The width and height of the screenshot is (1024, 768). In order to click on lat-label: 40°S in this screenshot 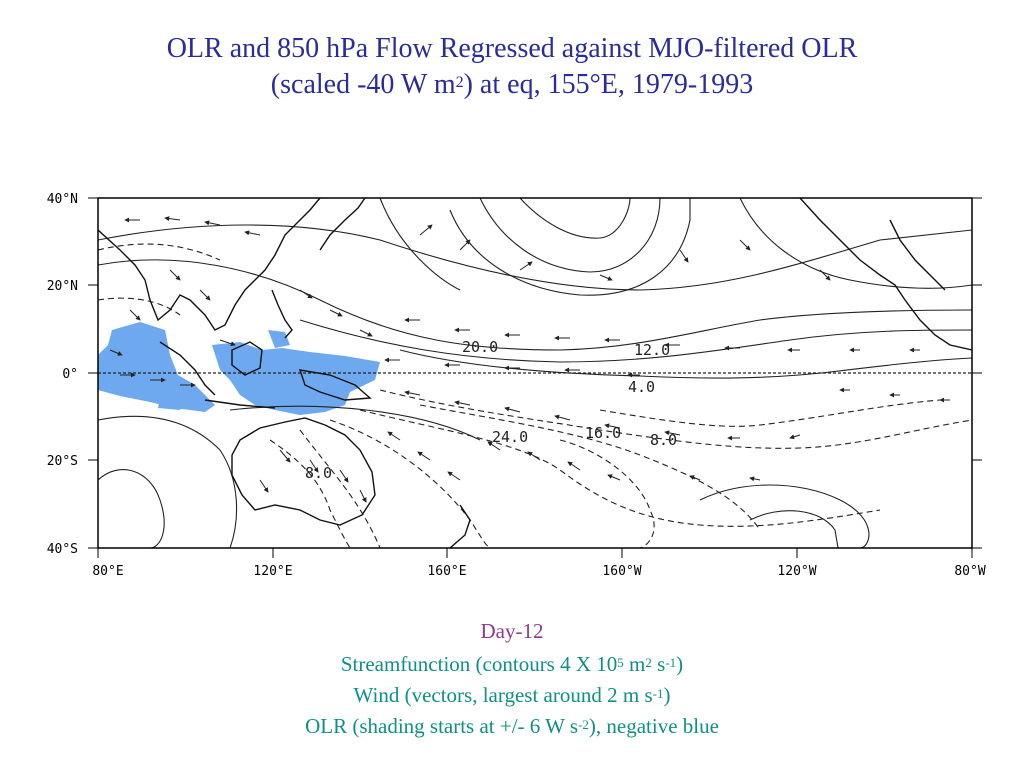, I will do `click(62, 549)`.